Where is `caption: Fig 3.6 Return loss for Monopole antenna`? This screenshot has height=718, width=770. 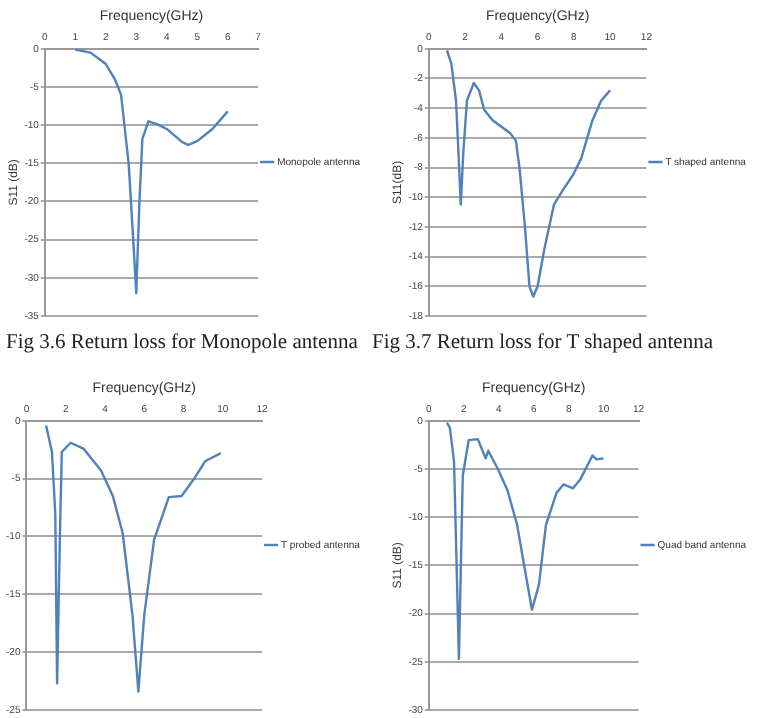
caption: Fig 3.6 Return loss for Monopole antenna is located at coordinates (182, 343).